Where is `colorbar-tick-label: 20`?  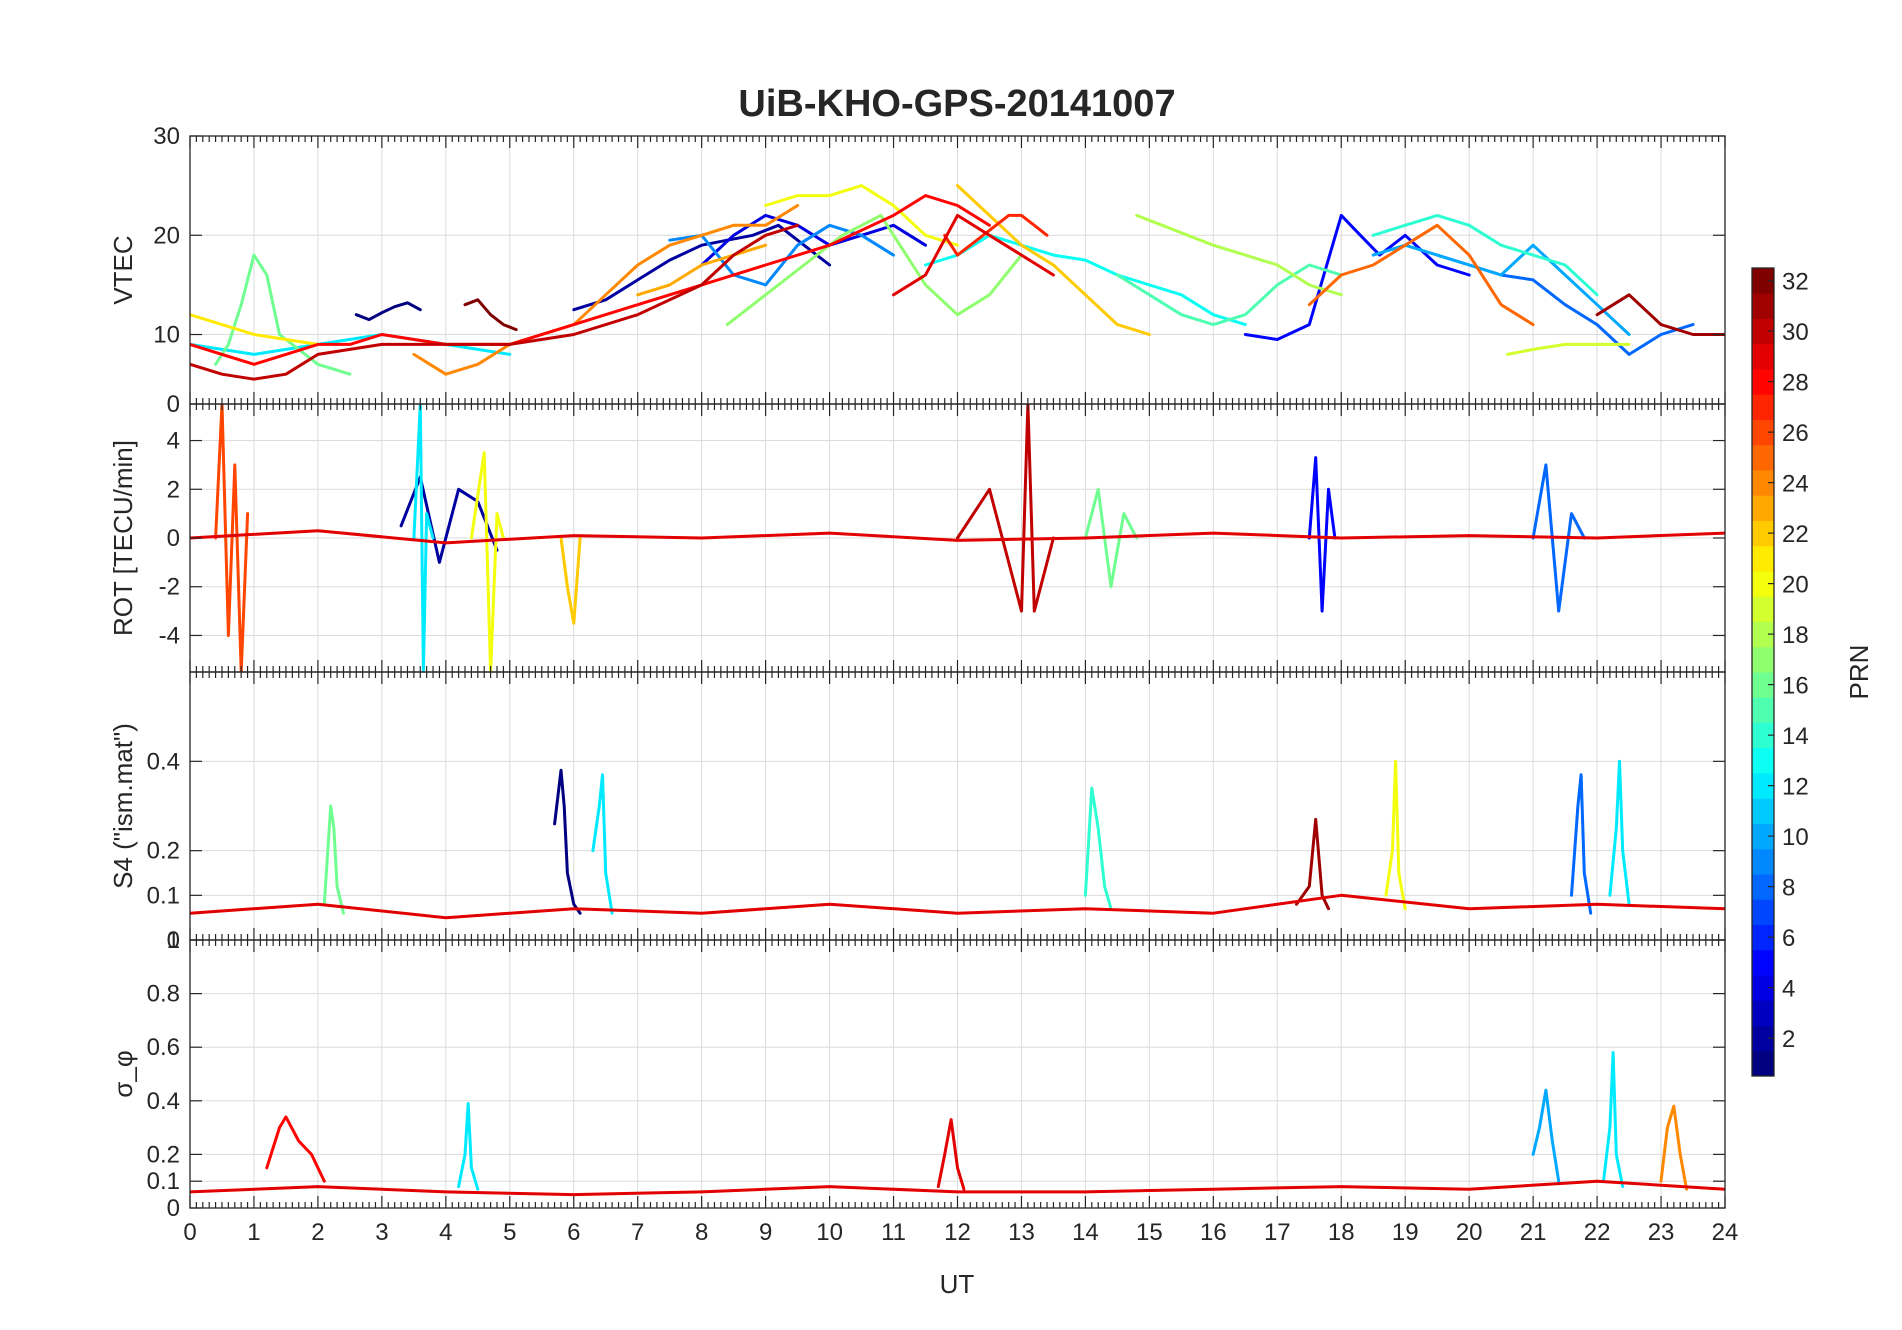 colorbar-tick-label: 20 is located at coordinates (1795, 585).